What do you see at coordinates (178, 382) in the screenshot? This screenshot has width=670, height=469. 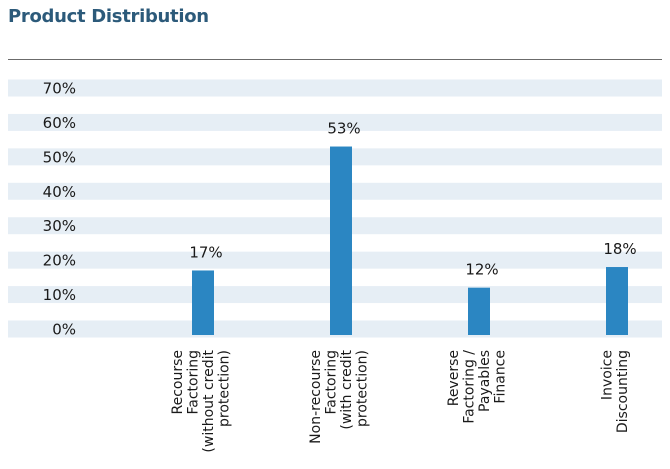 I see `x-category-label-line: Recourse` at bounding box center [178, 382].